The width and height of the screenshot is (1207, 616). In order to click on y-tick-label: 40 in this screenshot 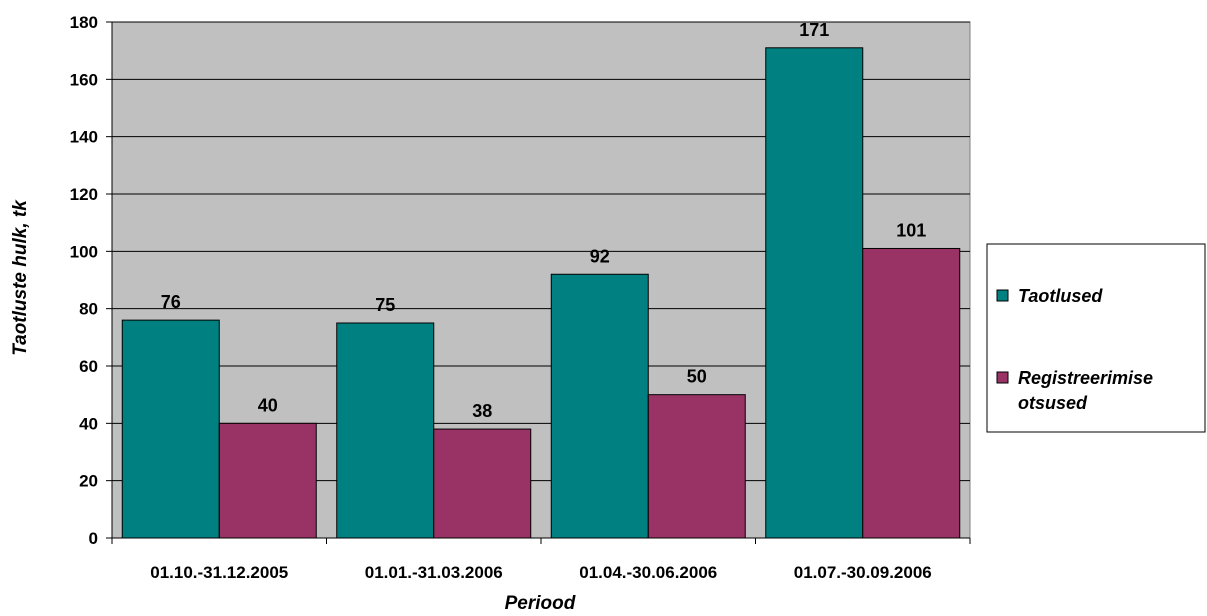, I will do `click(88, 423)`.